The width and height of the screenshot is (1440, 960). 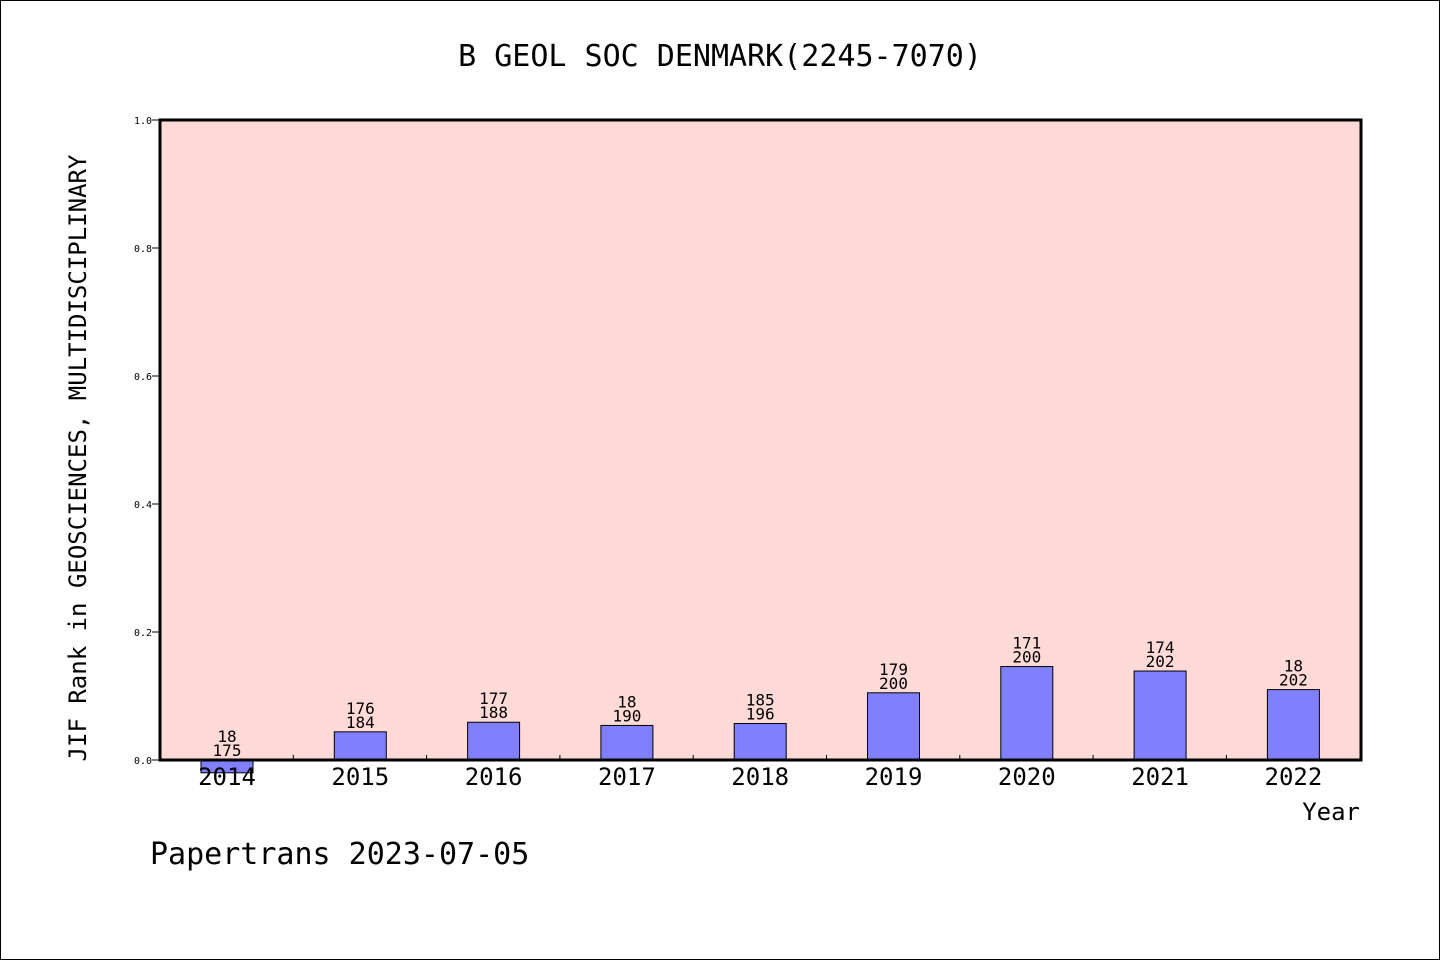 I want to click on y-tick-label: 0.2, so click(x=143, y=633).